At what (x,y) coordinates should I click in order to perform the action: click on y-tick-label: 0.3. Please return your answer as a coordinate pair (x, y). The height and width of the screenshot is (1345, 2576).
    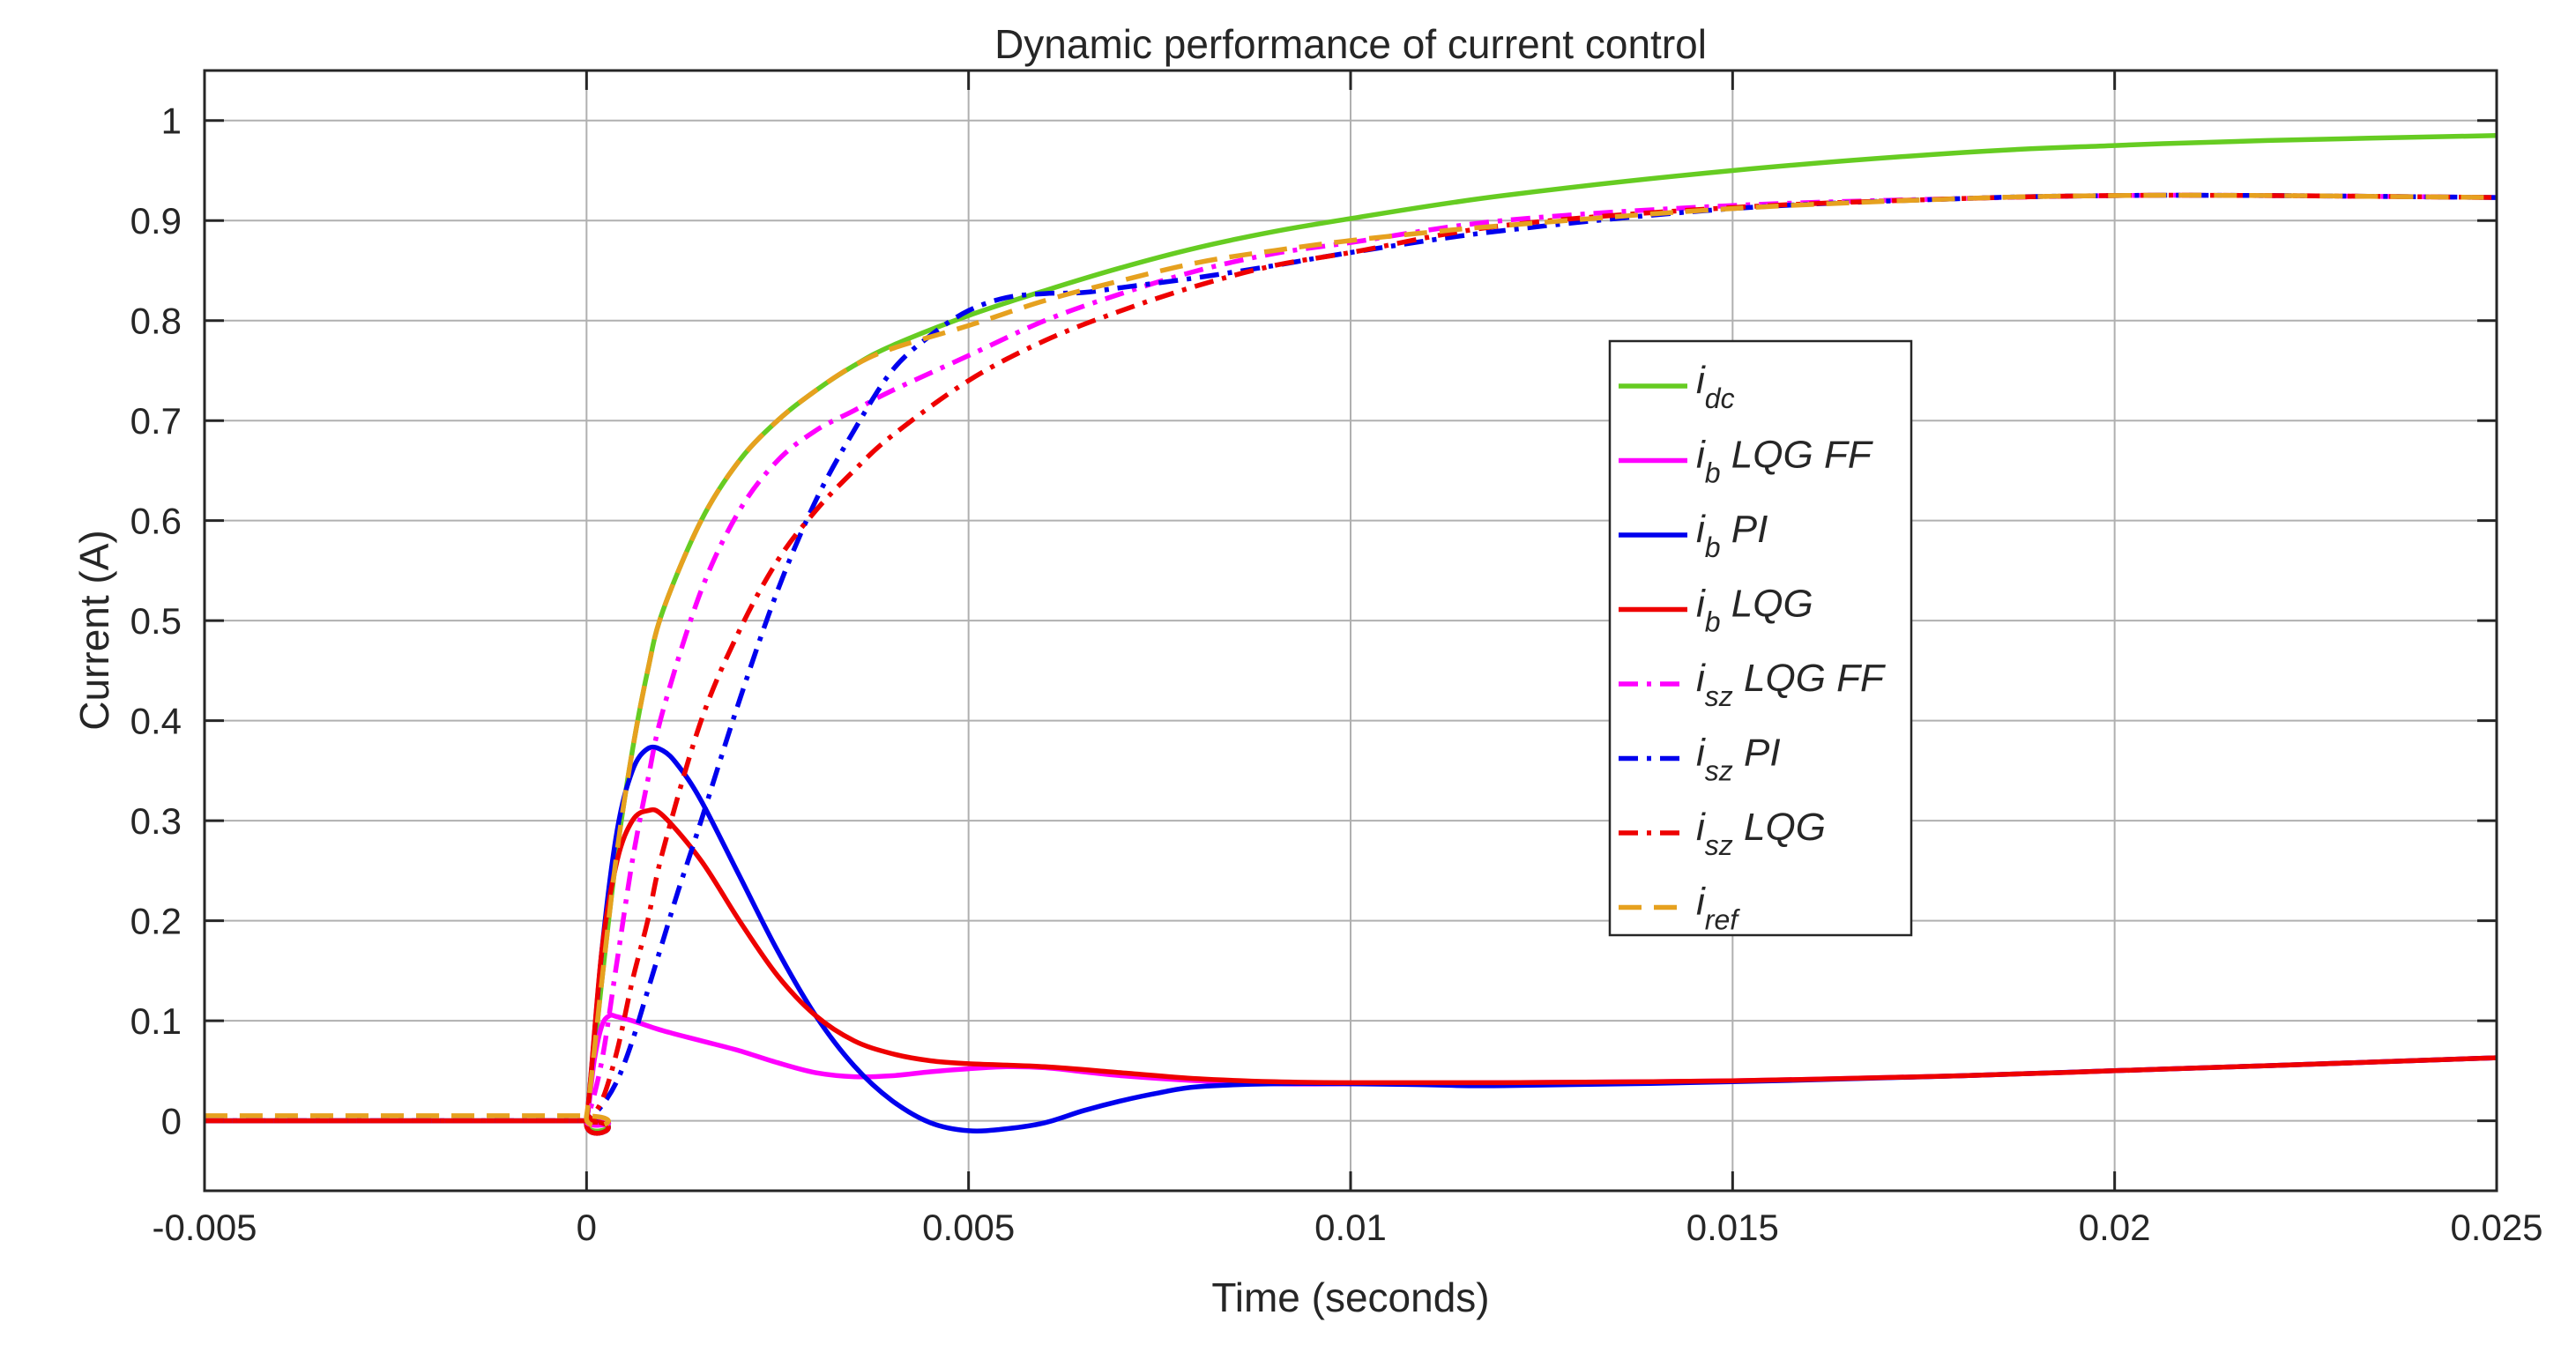
    Looking at the image, I should click on (156, 821).